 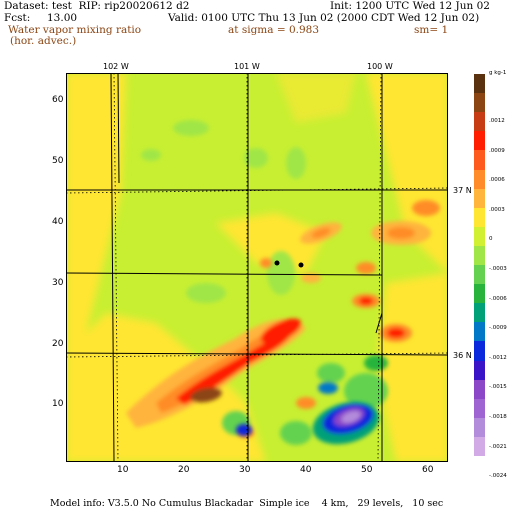 What do you see at coordinates (58, 100) in the screenshot?
I see `y-tick-60: 60` at bounding box center [58, 100].